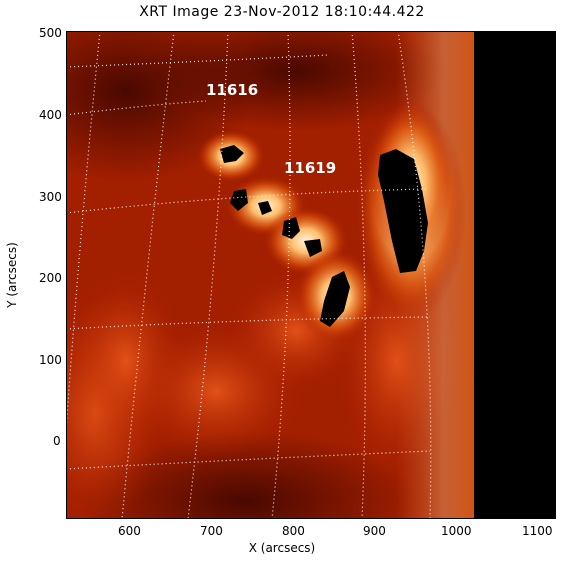 This screenshot has height=564, width=564. What do you see at coordinates (310, 168) in the screenshot?
I see `region-label: 11619` at bounding box center [310, 168].